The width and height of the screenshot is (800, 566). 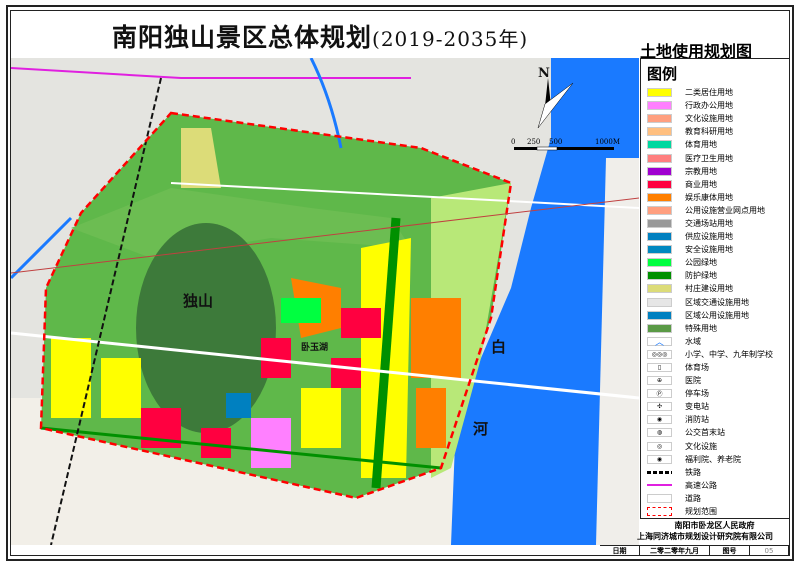 I want to click on road-icon, so click(x=659, y=498).